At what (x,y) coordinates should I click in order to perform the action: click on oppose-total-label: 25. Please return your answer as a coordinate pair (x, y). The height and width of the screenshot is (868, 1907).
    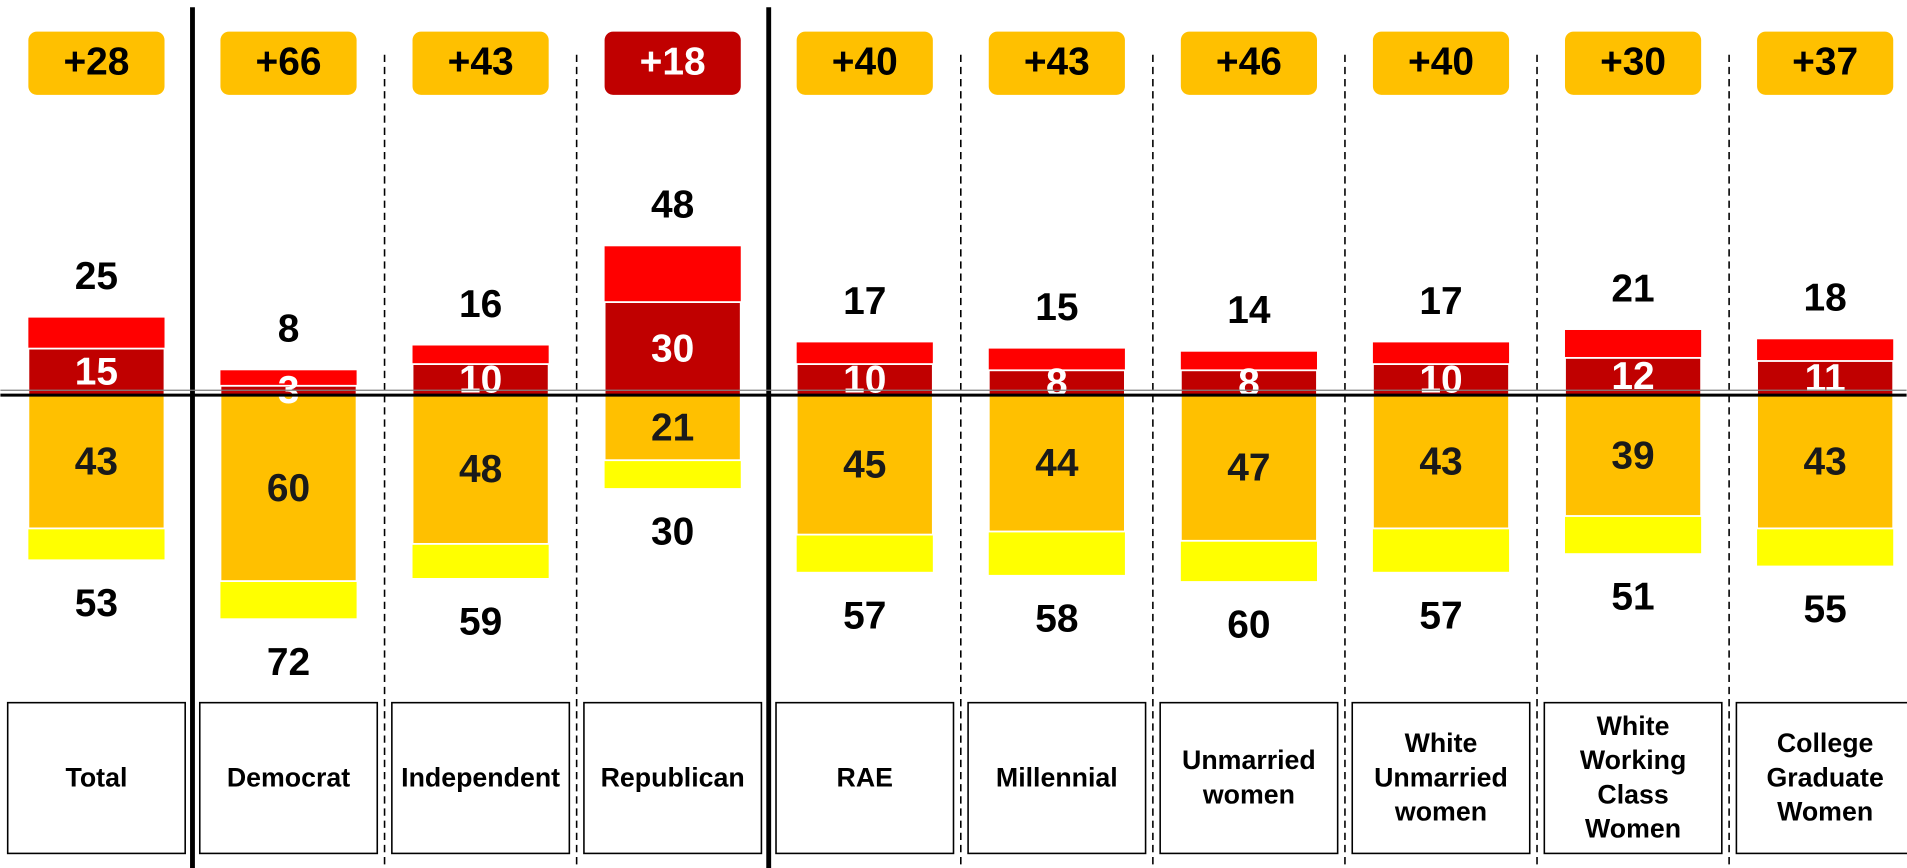
    Looking at the image, I should click on (96, 276).